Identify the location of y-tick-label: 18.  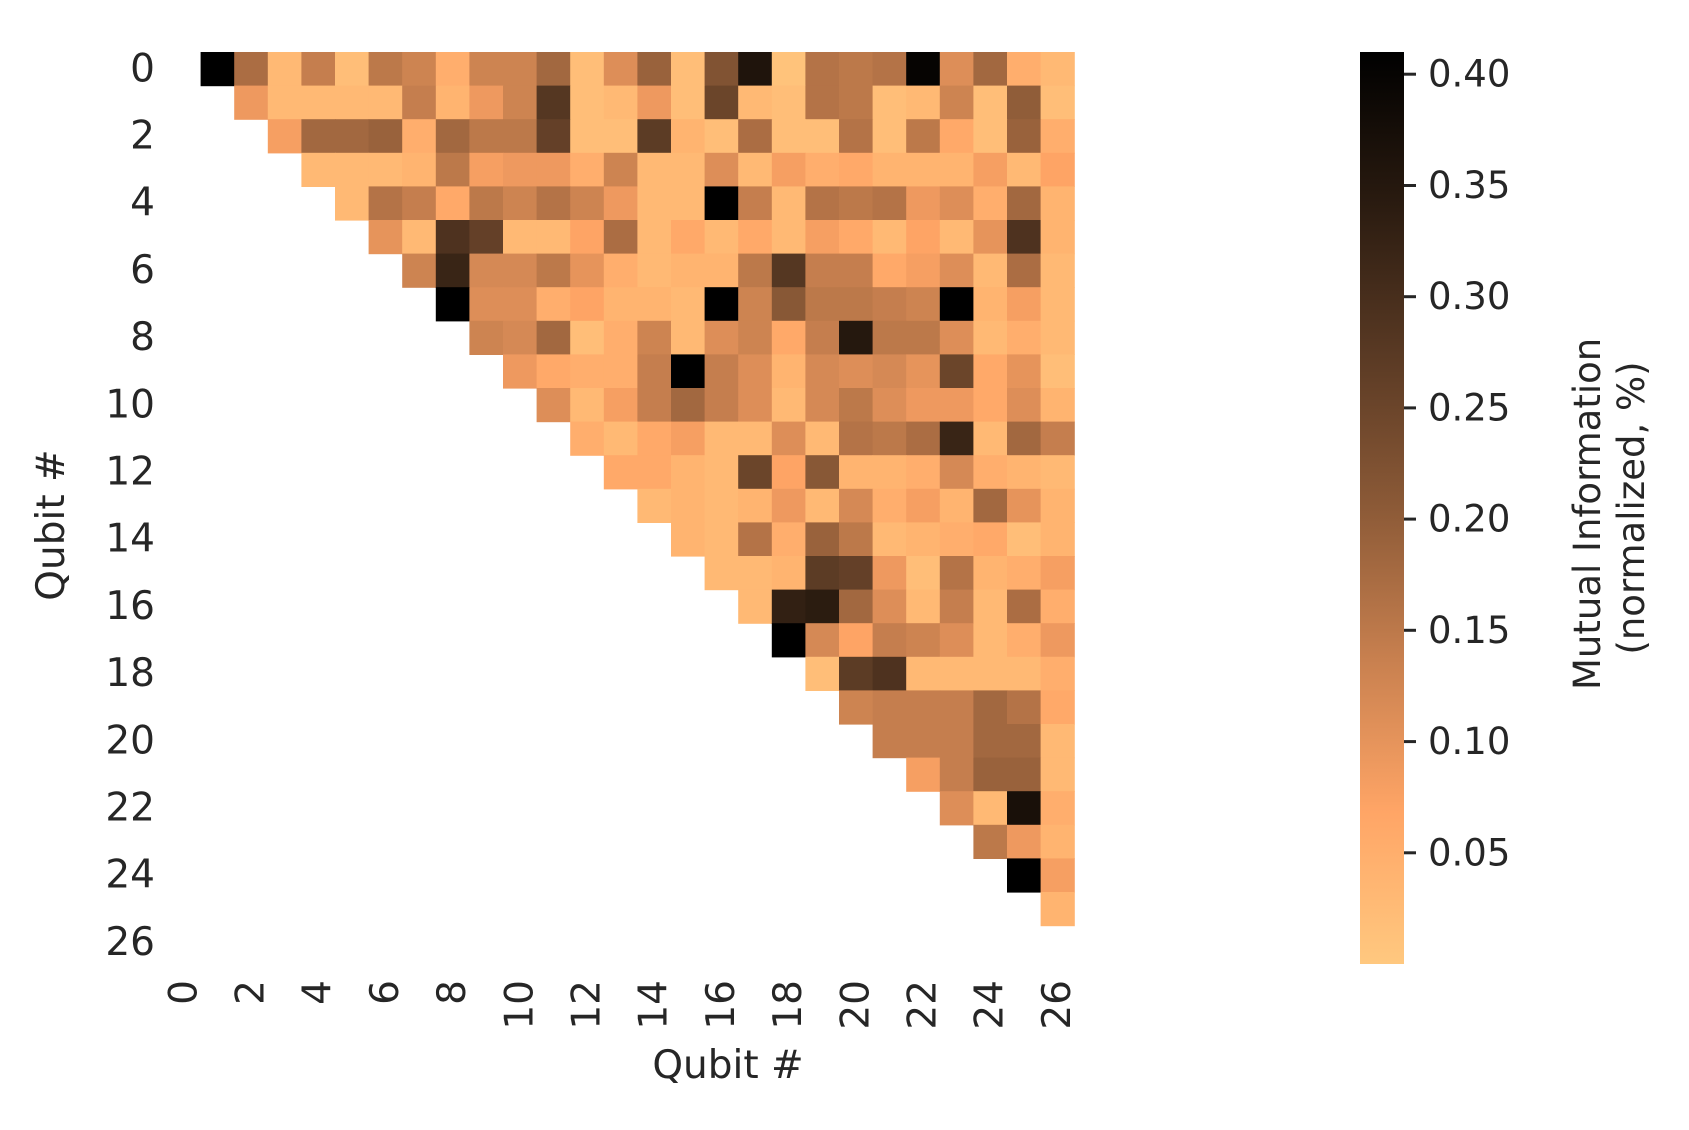
(130, 673).